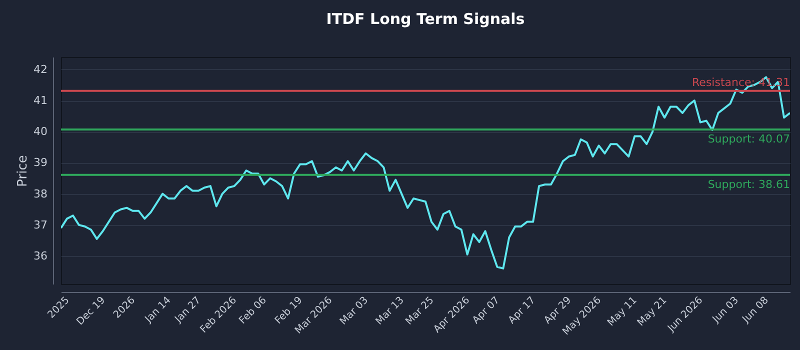 Image resolution: width=800 pixels, height=350 pixels. Describe the element at coordinates (41, 256) in the screenshot. I see `y-tick-label: 36` at that location.